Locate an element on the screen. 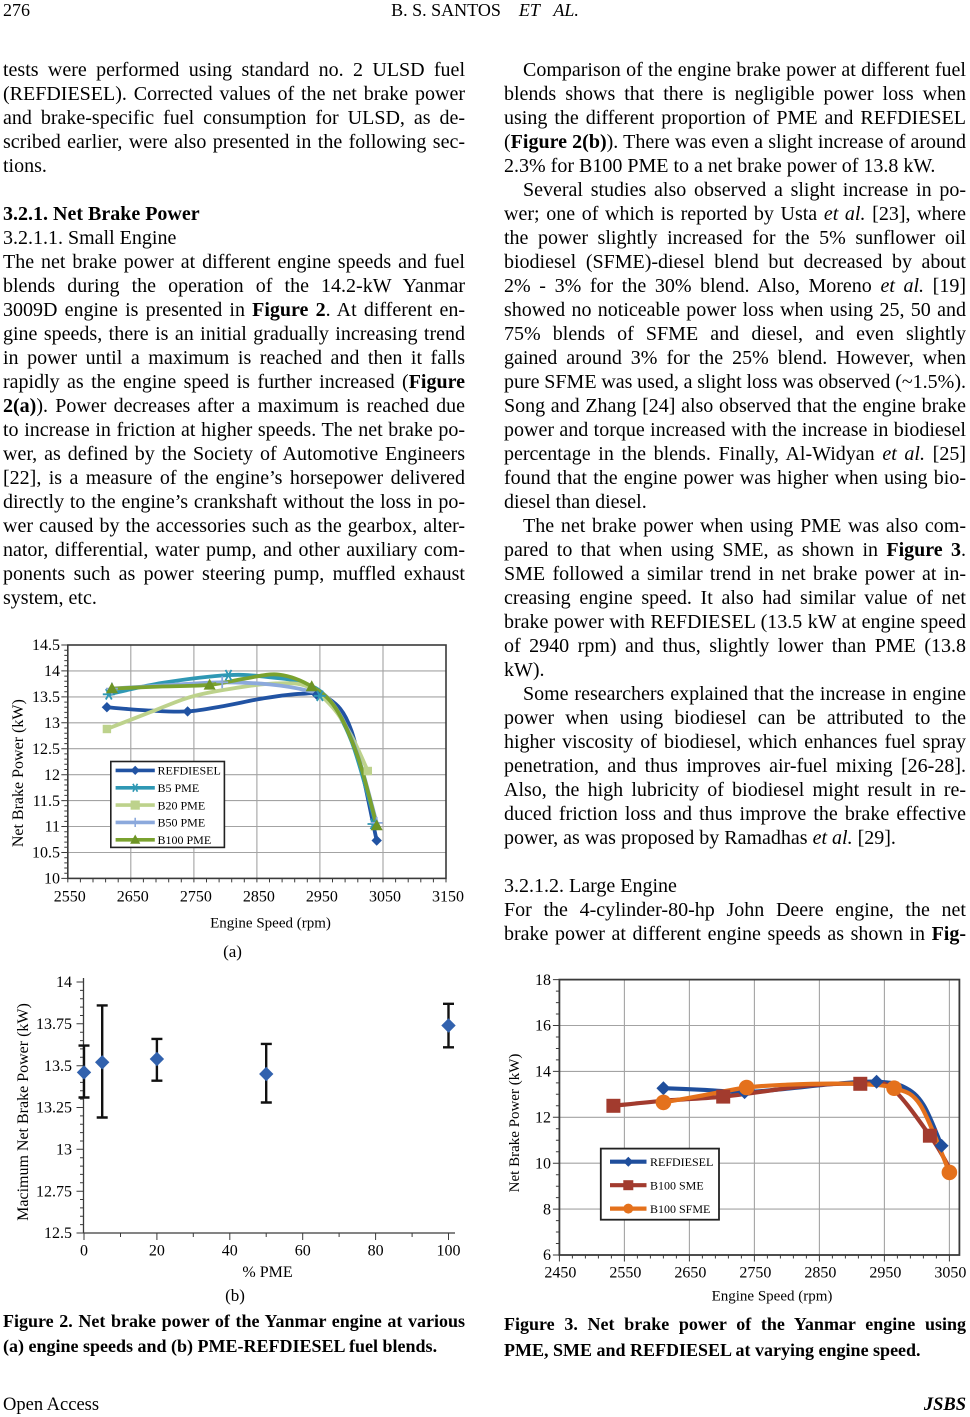  svg-text: 8 is located at coordinates (547, 1209).